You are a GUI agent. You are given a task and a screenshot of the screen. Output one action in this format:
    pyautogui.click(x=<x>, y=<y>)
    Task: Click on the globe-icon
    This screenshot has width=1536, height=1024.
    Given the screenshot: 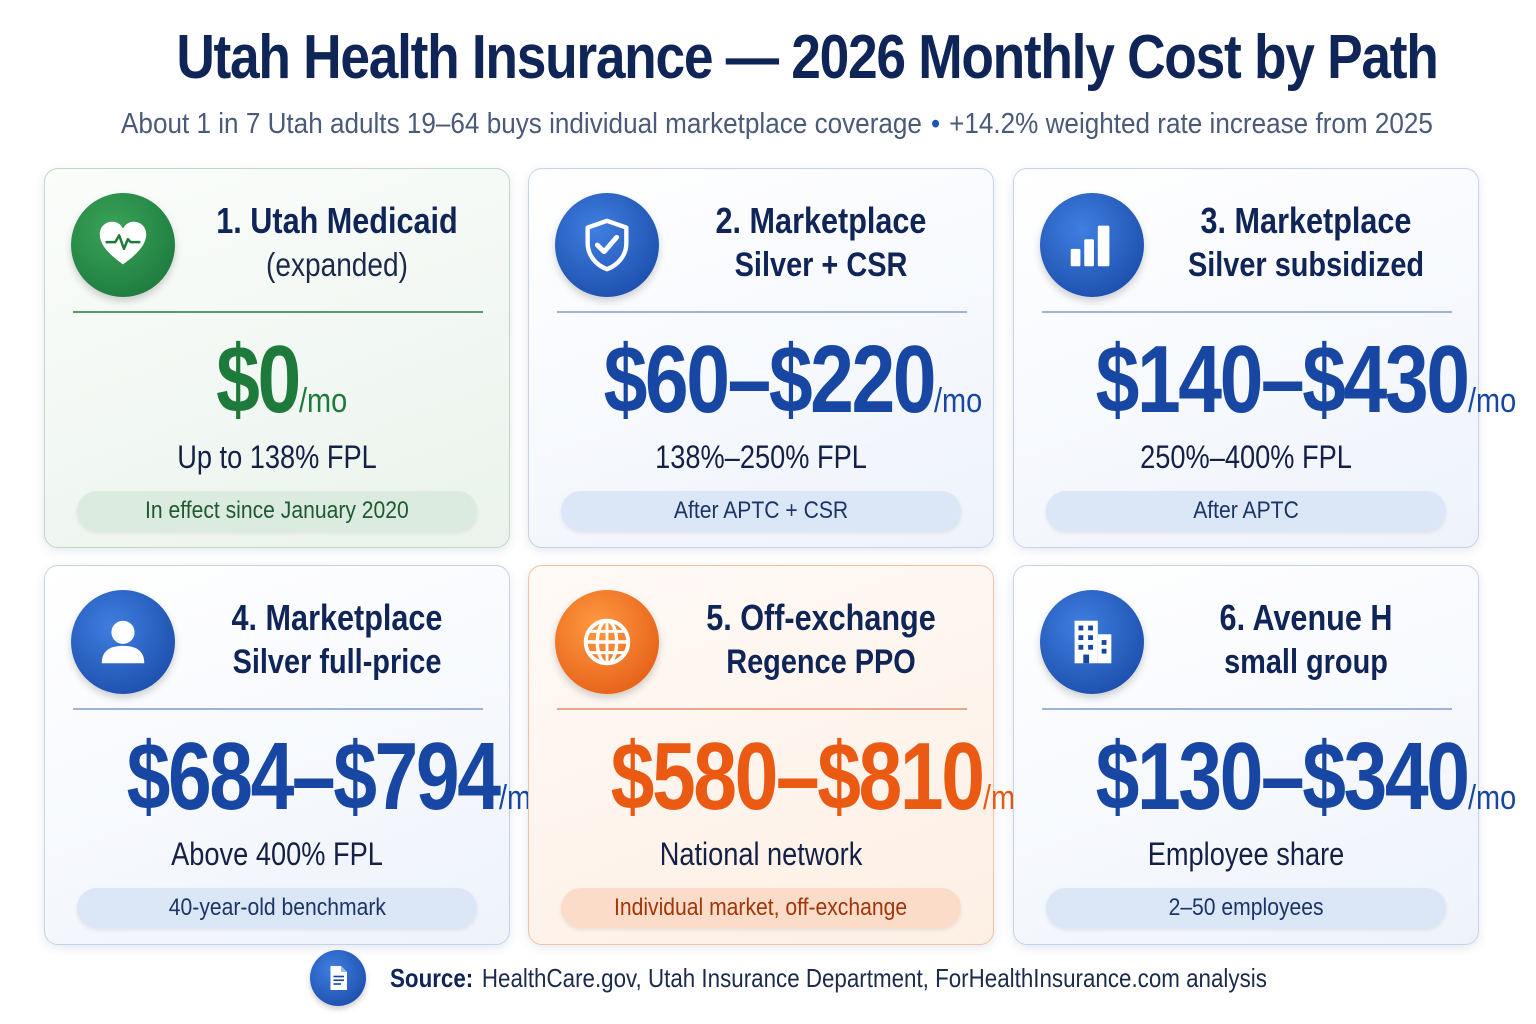 What is the action you would take?
    pyautogui.click(x=607, y=642)
    